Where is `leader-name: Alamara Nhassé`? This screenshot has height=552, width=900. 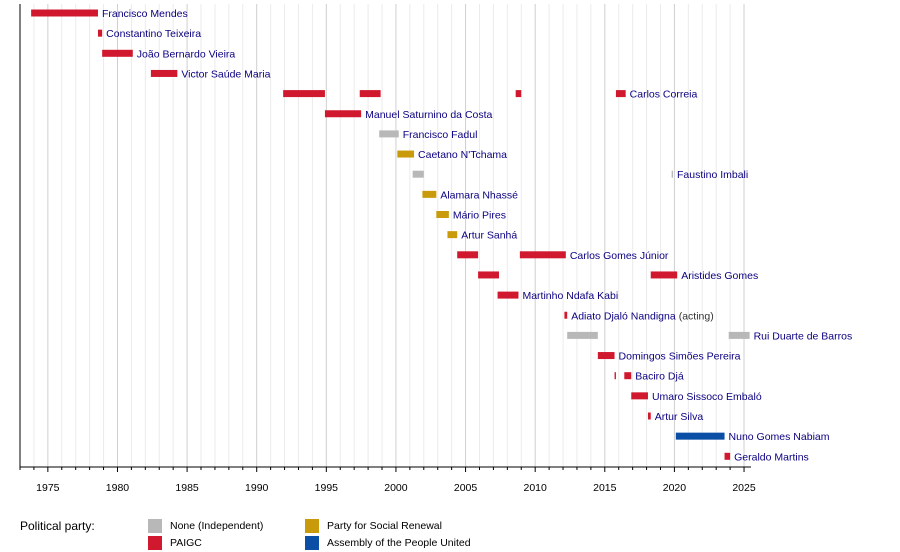
leader-name: Alamara Nhassé is located at coordinates (479, 195).